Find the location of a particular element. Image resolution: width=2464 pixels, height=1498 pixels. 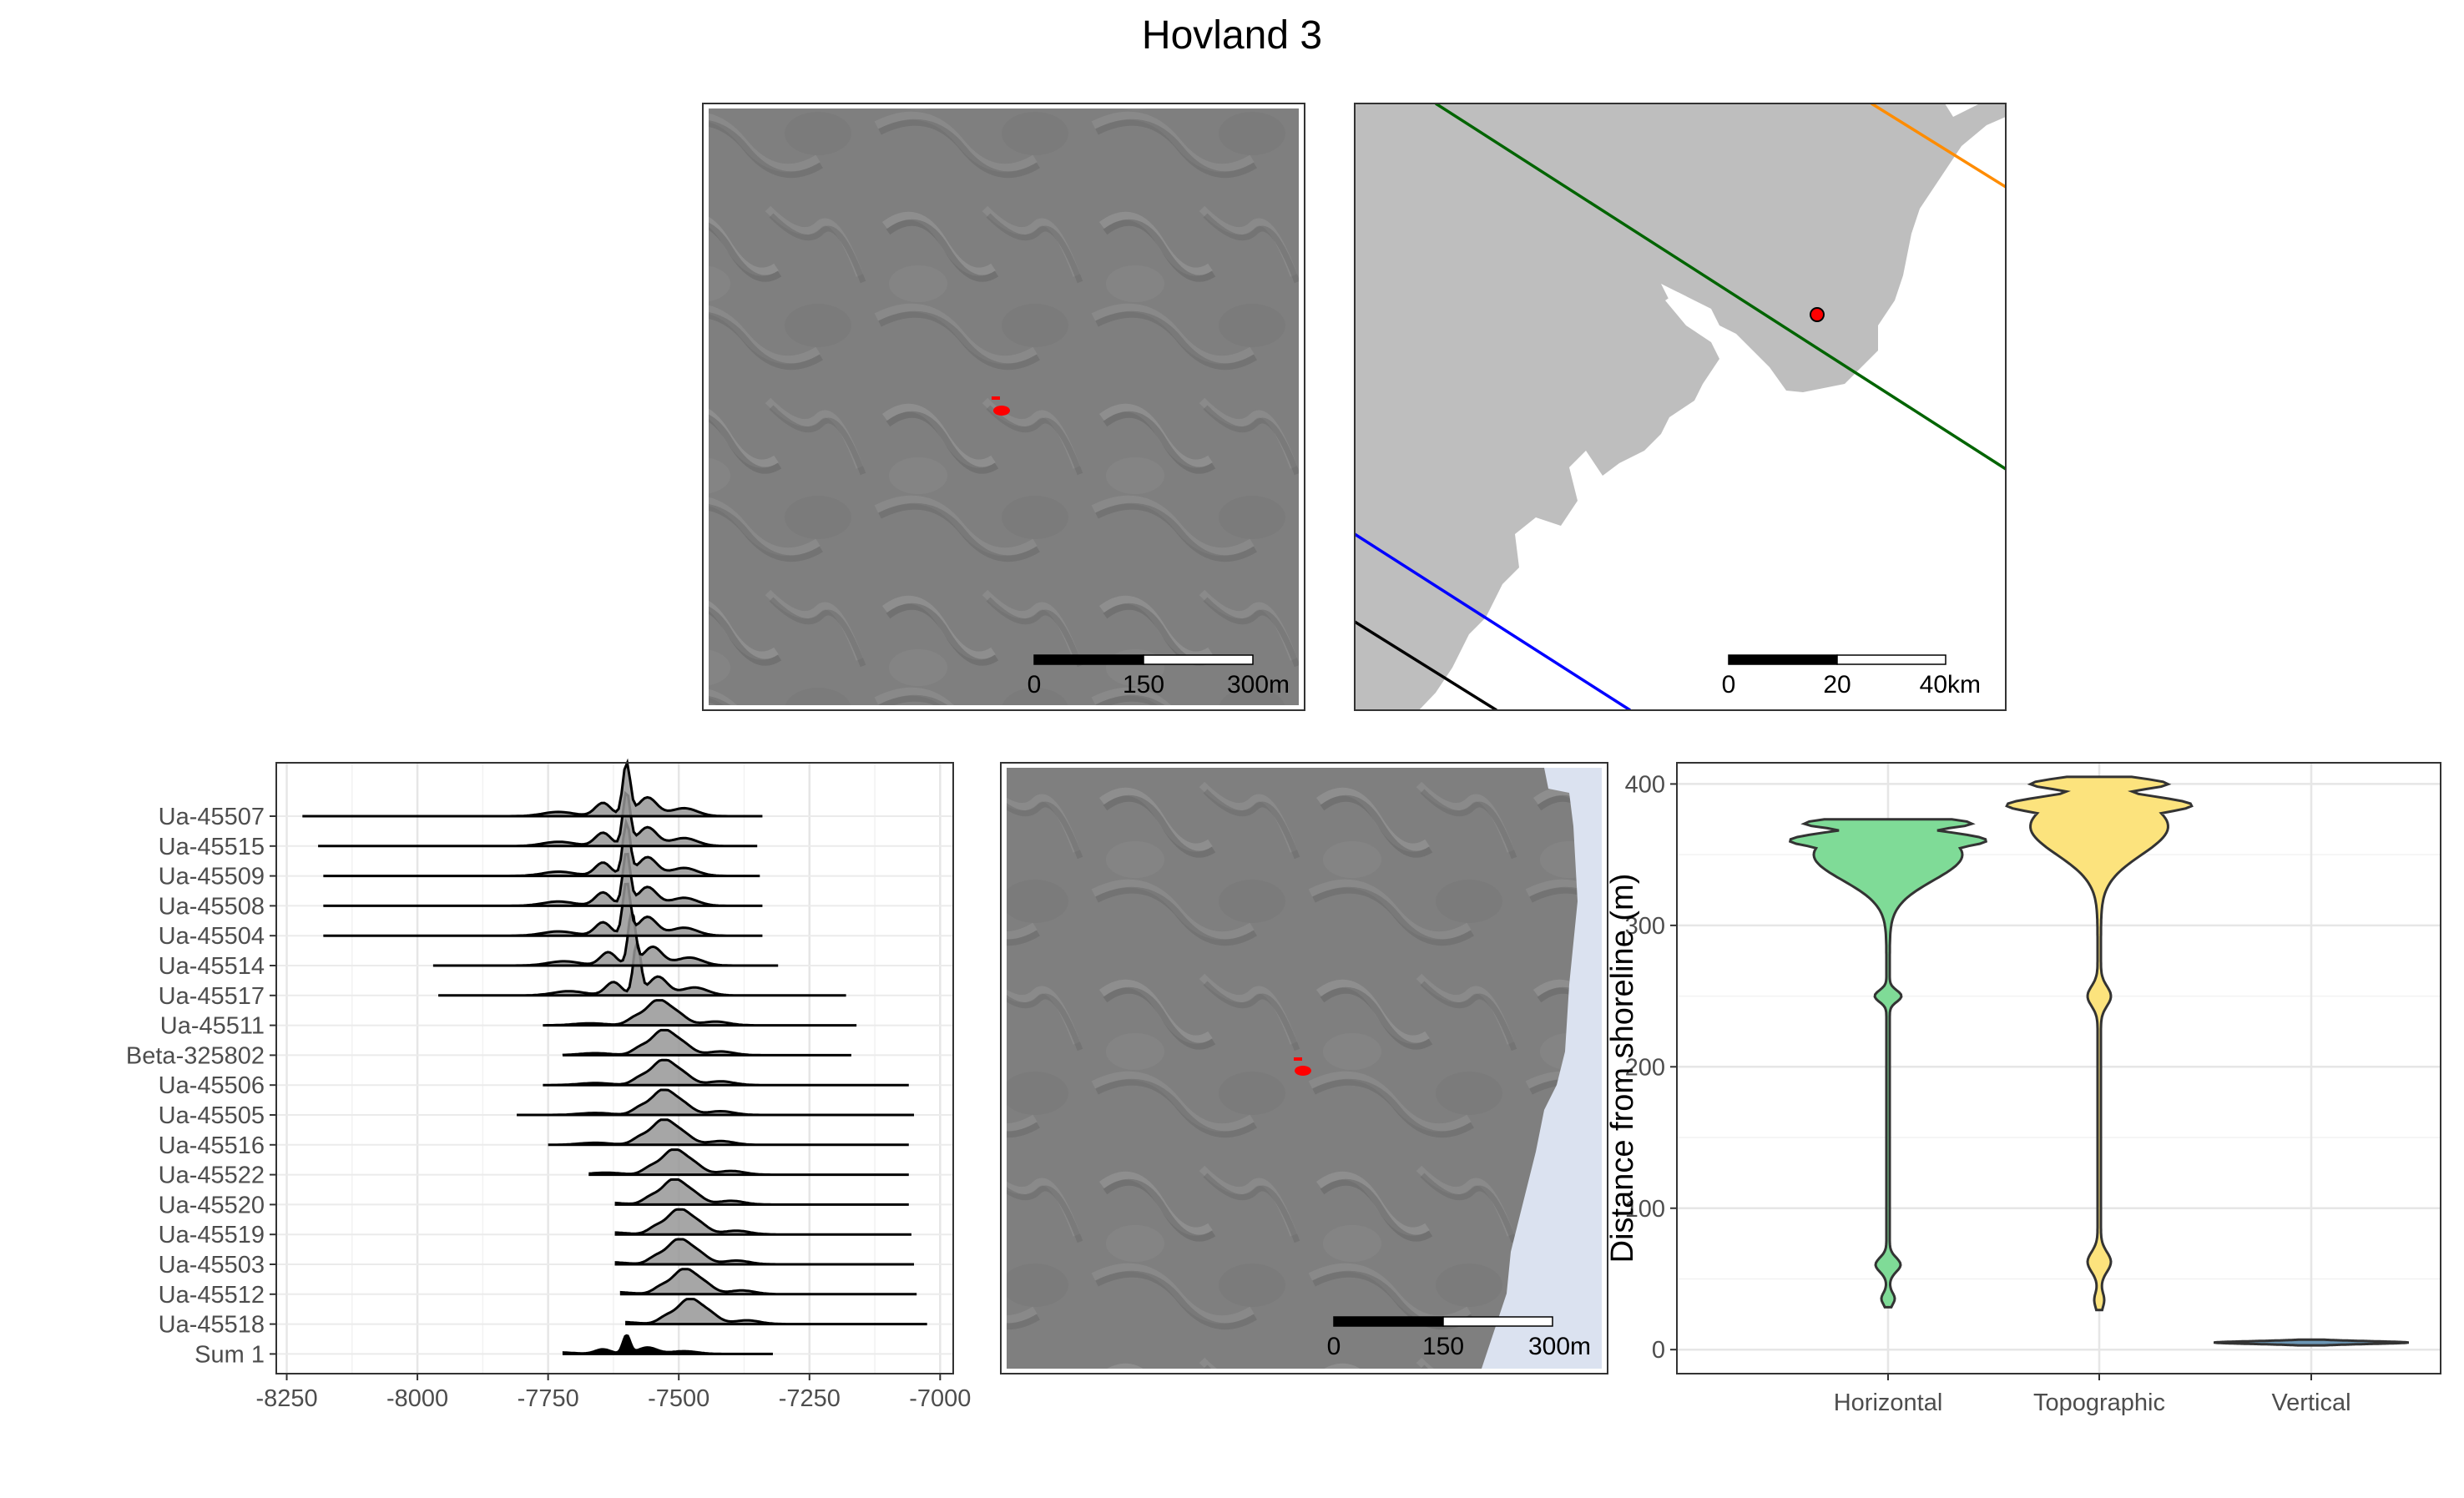

violin-x-axis: Horizontal Topographic Vertical is located at coordinates (2092, 1395).